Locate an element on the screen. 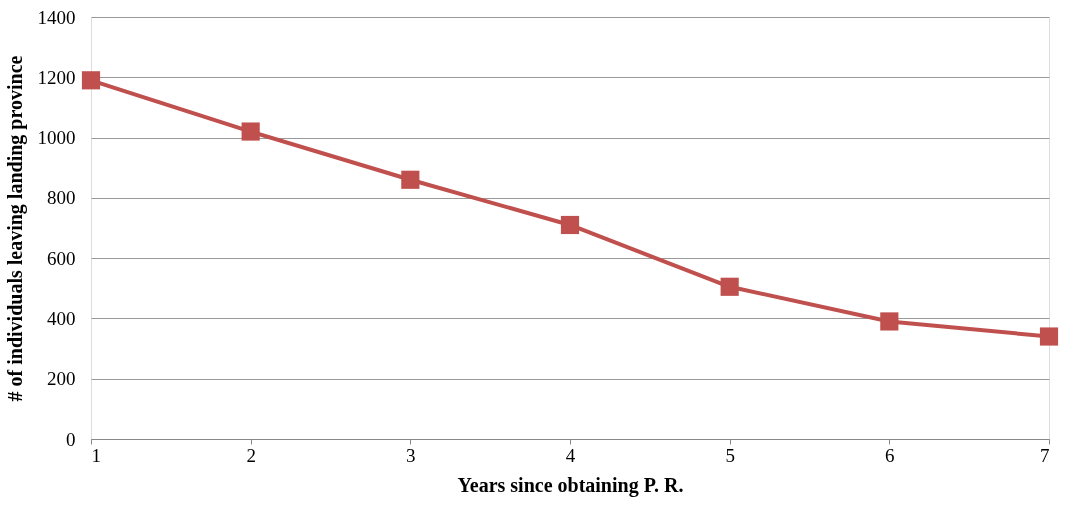 Image resolution: width=1079 pixels, height=506 pixels. x-tick-label: 3 is located at coordinates (411, 455).